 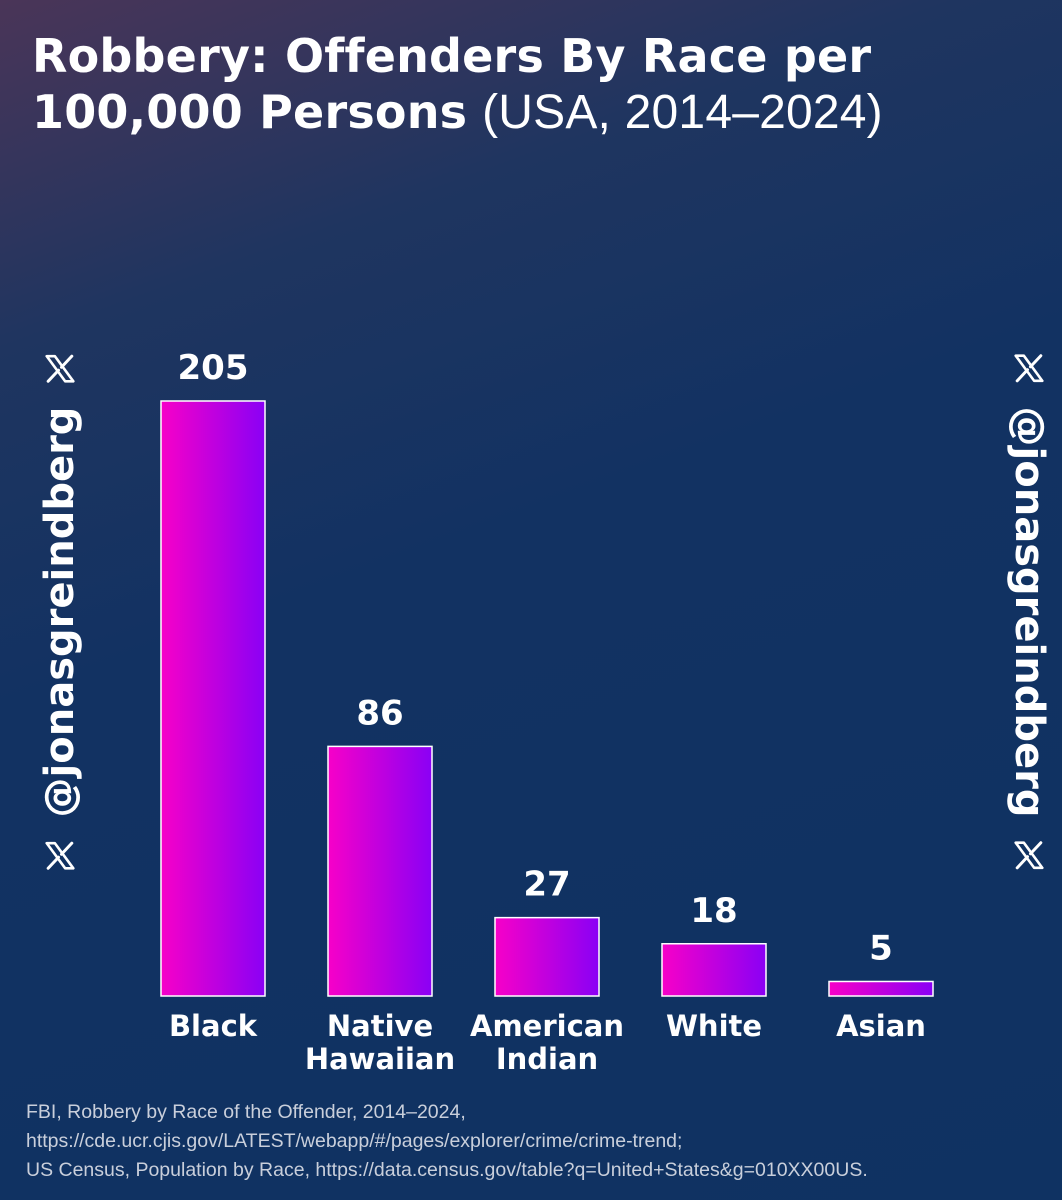 I want to click on category-label-line: Native, so click(x=380, y=1026).